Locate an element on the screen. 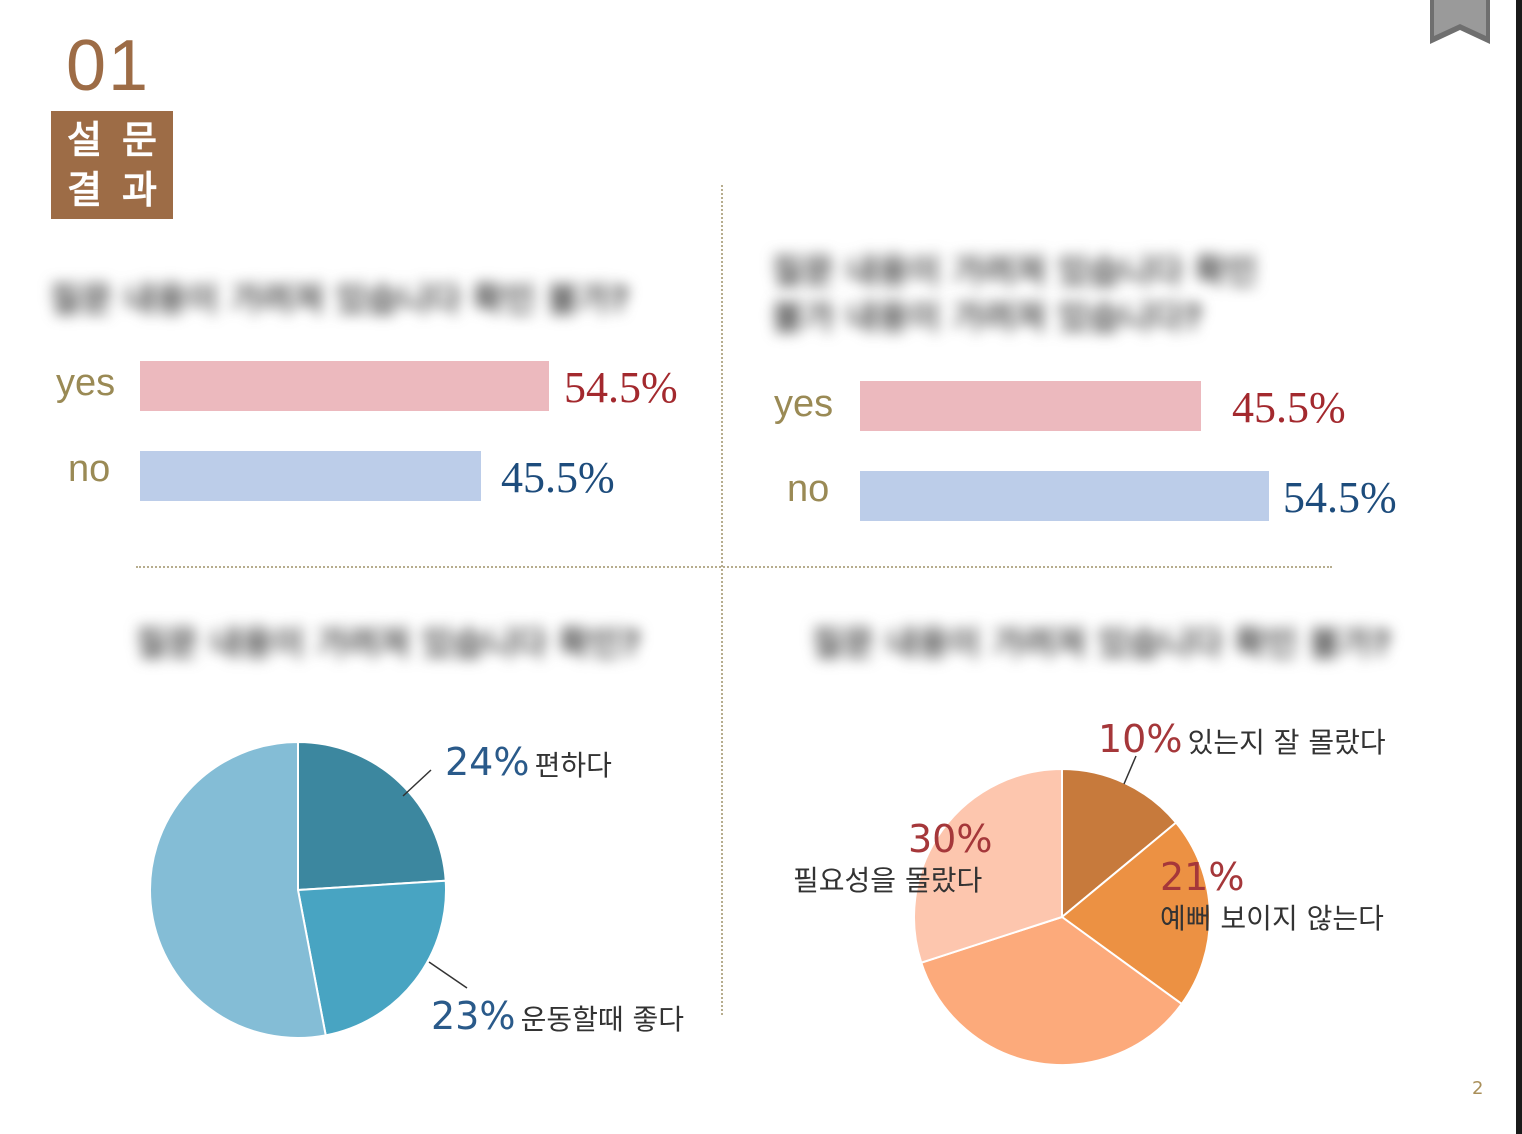 The height and width of the screenshot is (1134, 1522). pie-slice-pct: 30% is located at coordinates (950, 839).